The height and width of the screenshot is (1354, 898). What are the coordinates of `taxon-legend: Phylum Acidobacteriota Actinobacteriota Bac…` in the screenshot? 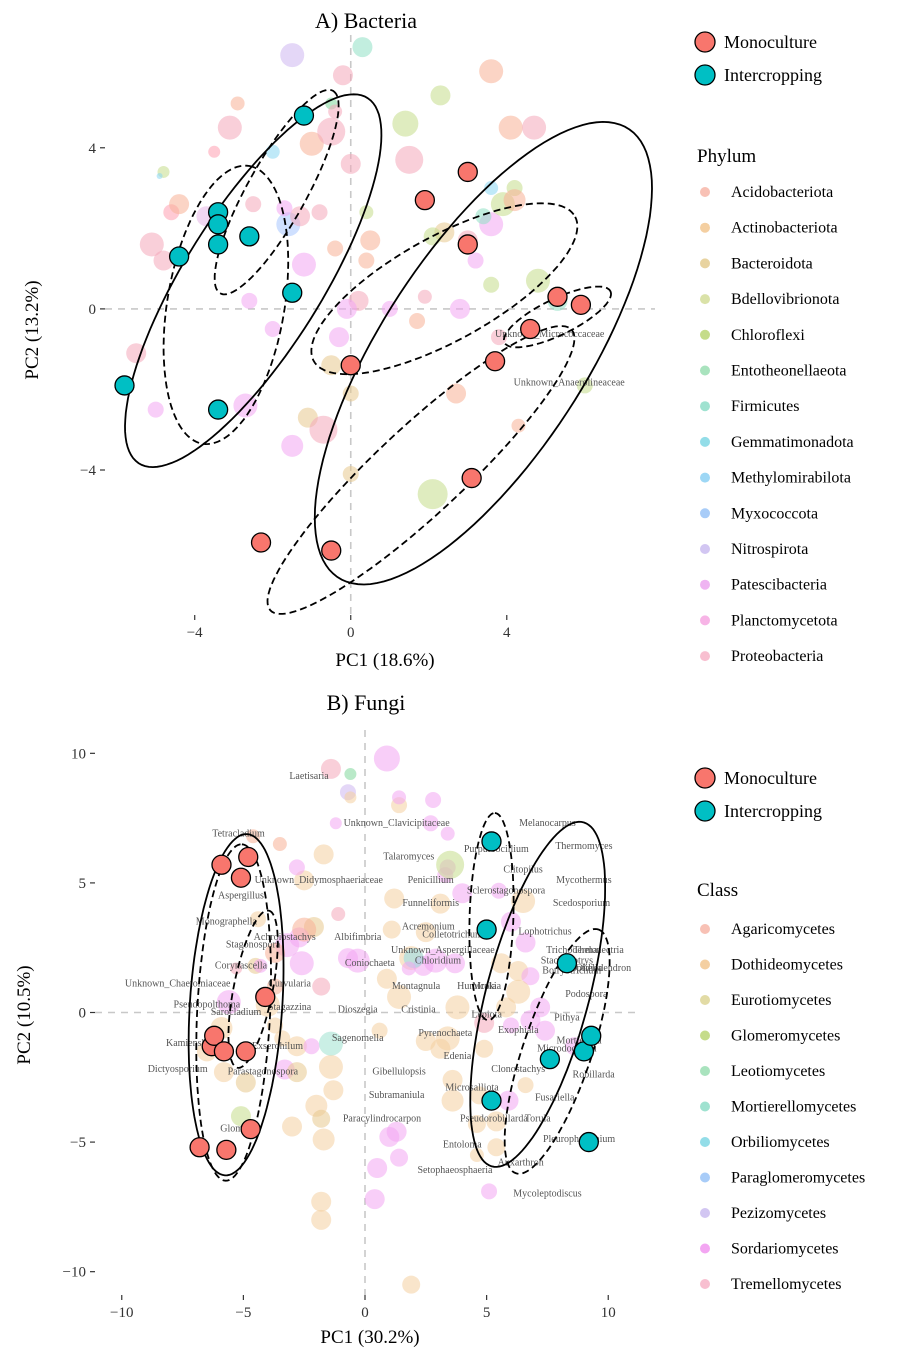 It's located at (775, 405).